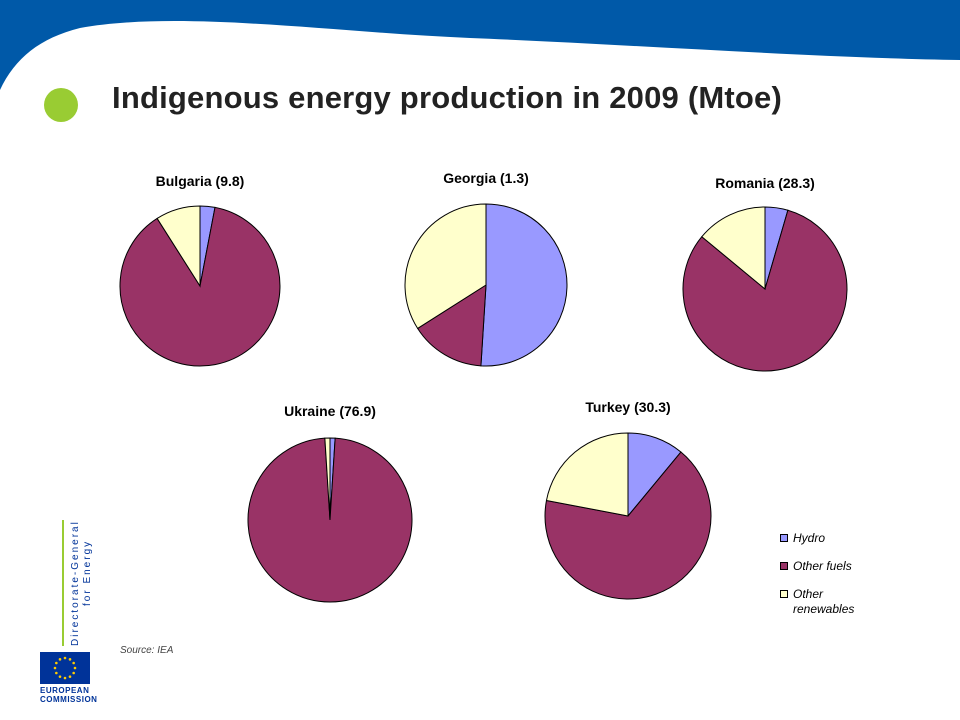 The image size is (960, 720). I want to click on pie-chart-4: Ukraine (76.9), so click(330, 503).